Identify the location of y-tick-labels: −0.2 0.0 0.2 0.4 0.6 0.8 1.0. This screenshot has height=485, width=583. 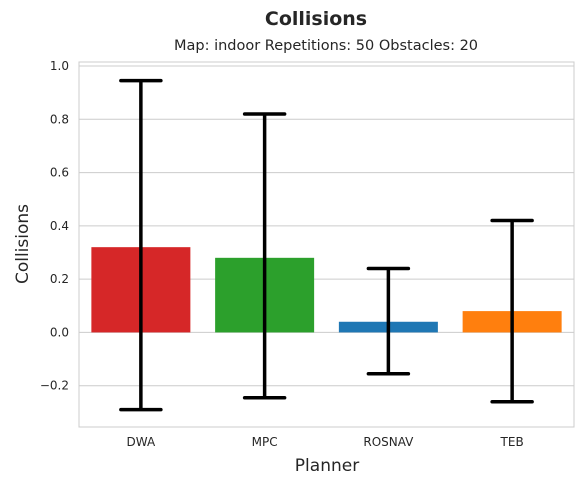
(54, 226).